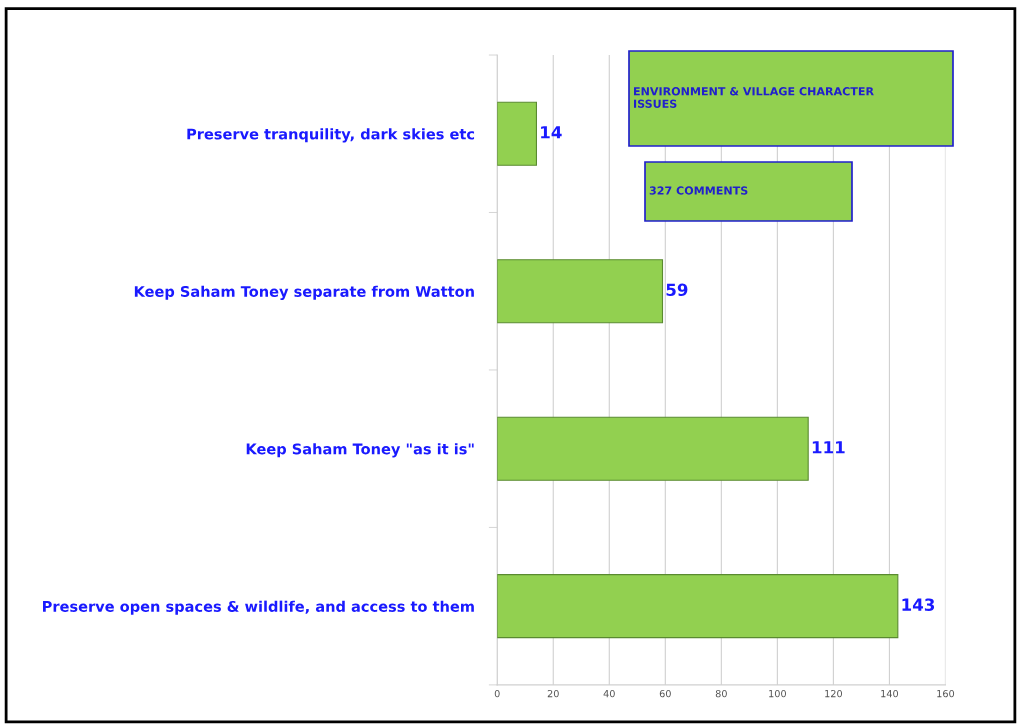 Image resolution: width=1021 pixels, height=724 pixels. I want to click on x-tick-label: 20, so click(553, 693).